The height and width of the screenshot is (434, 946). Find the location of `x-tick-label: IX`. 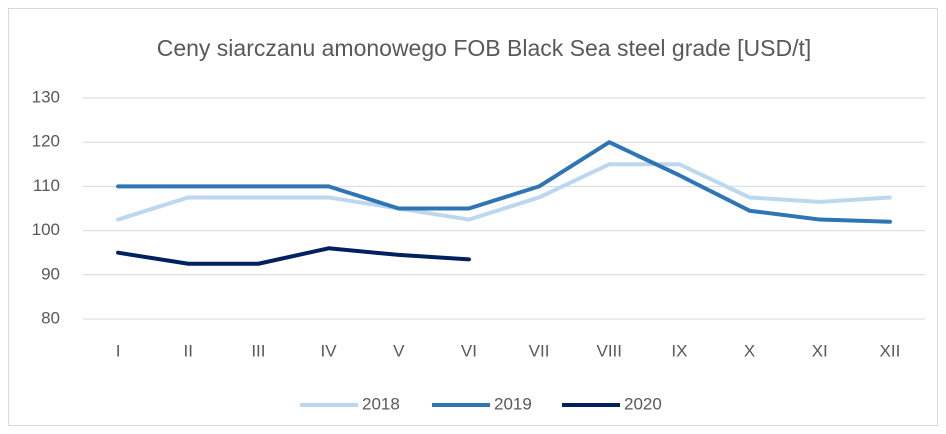

x-tick-label: IX is located at coordinates (679, 350).